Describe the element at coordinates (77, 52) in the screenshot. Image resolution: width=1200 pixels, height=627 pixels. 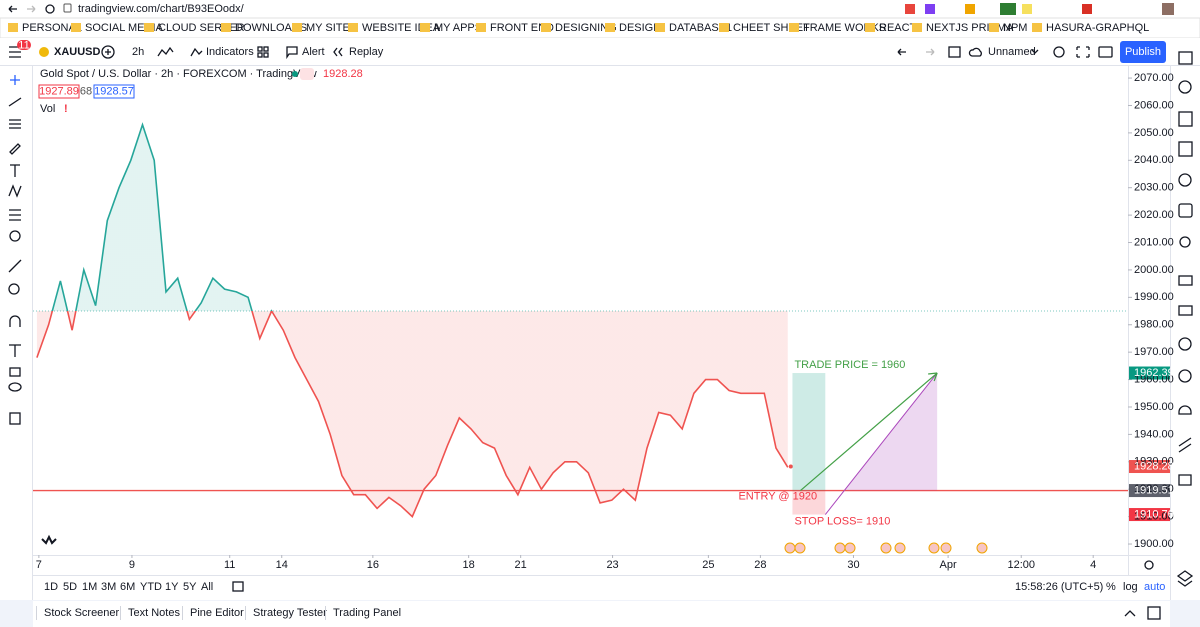
I see `symbol: XAUUSD` at that location.